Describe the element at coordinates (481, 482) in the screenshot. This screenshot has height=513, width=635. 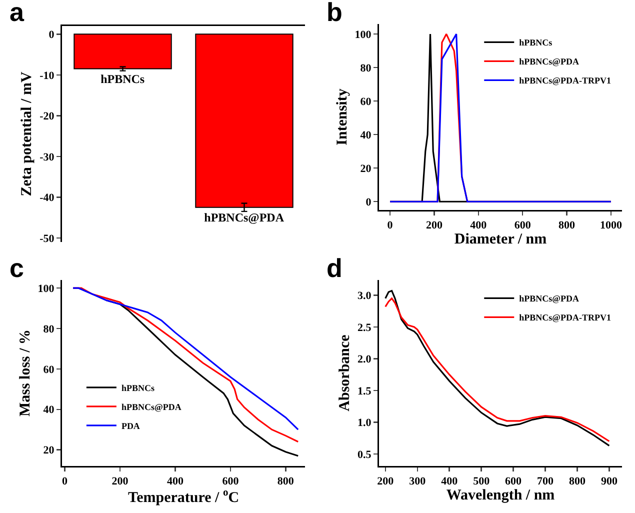
I see `x-tick-label: 500` at that location.